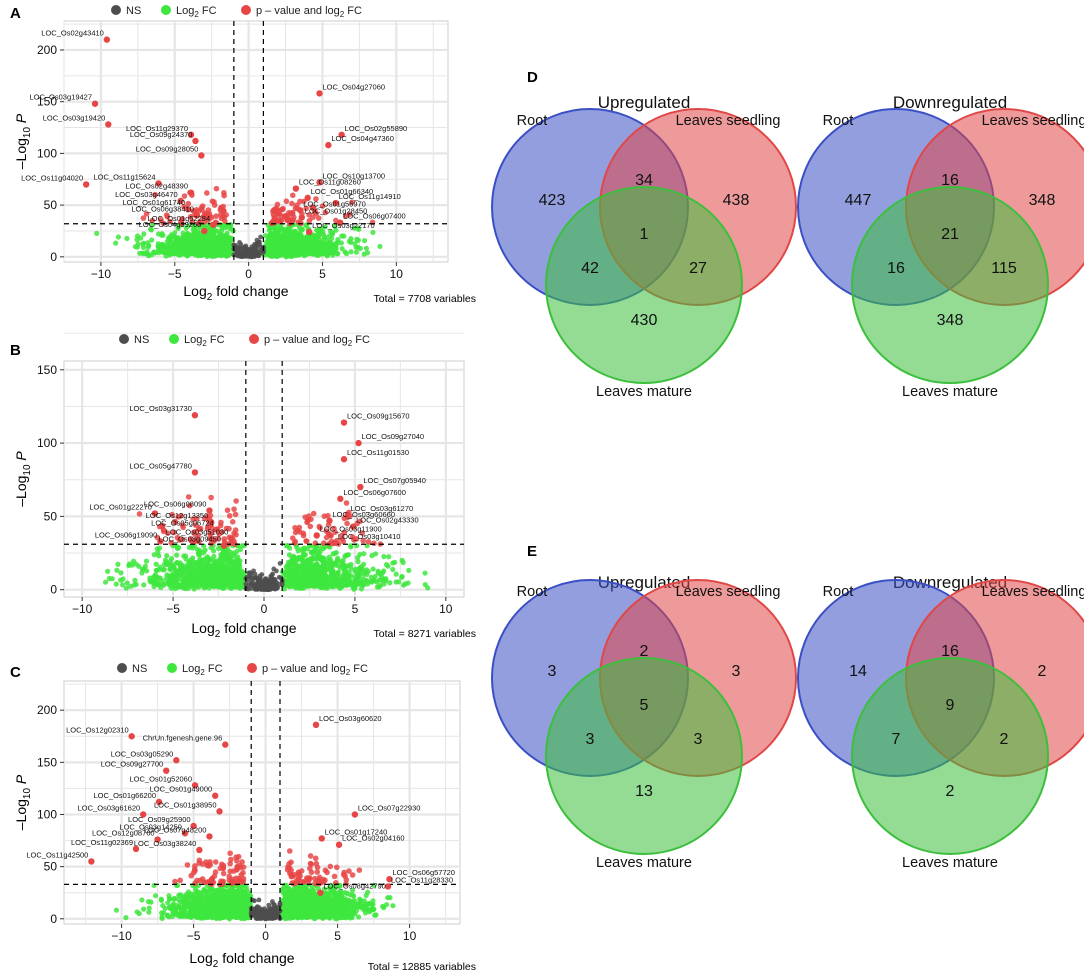 This screenshot has width=1084, height=974. I want to click on point-label: LOC_Os03g22170, so click(343, 225).